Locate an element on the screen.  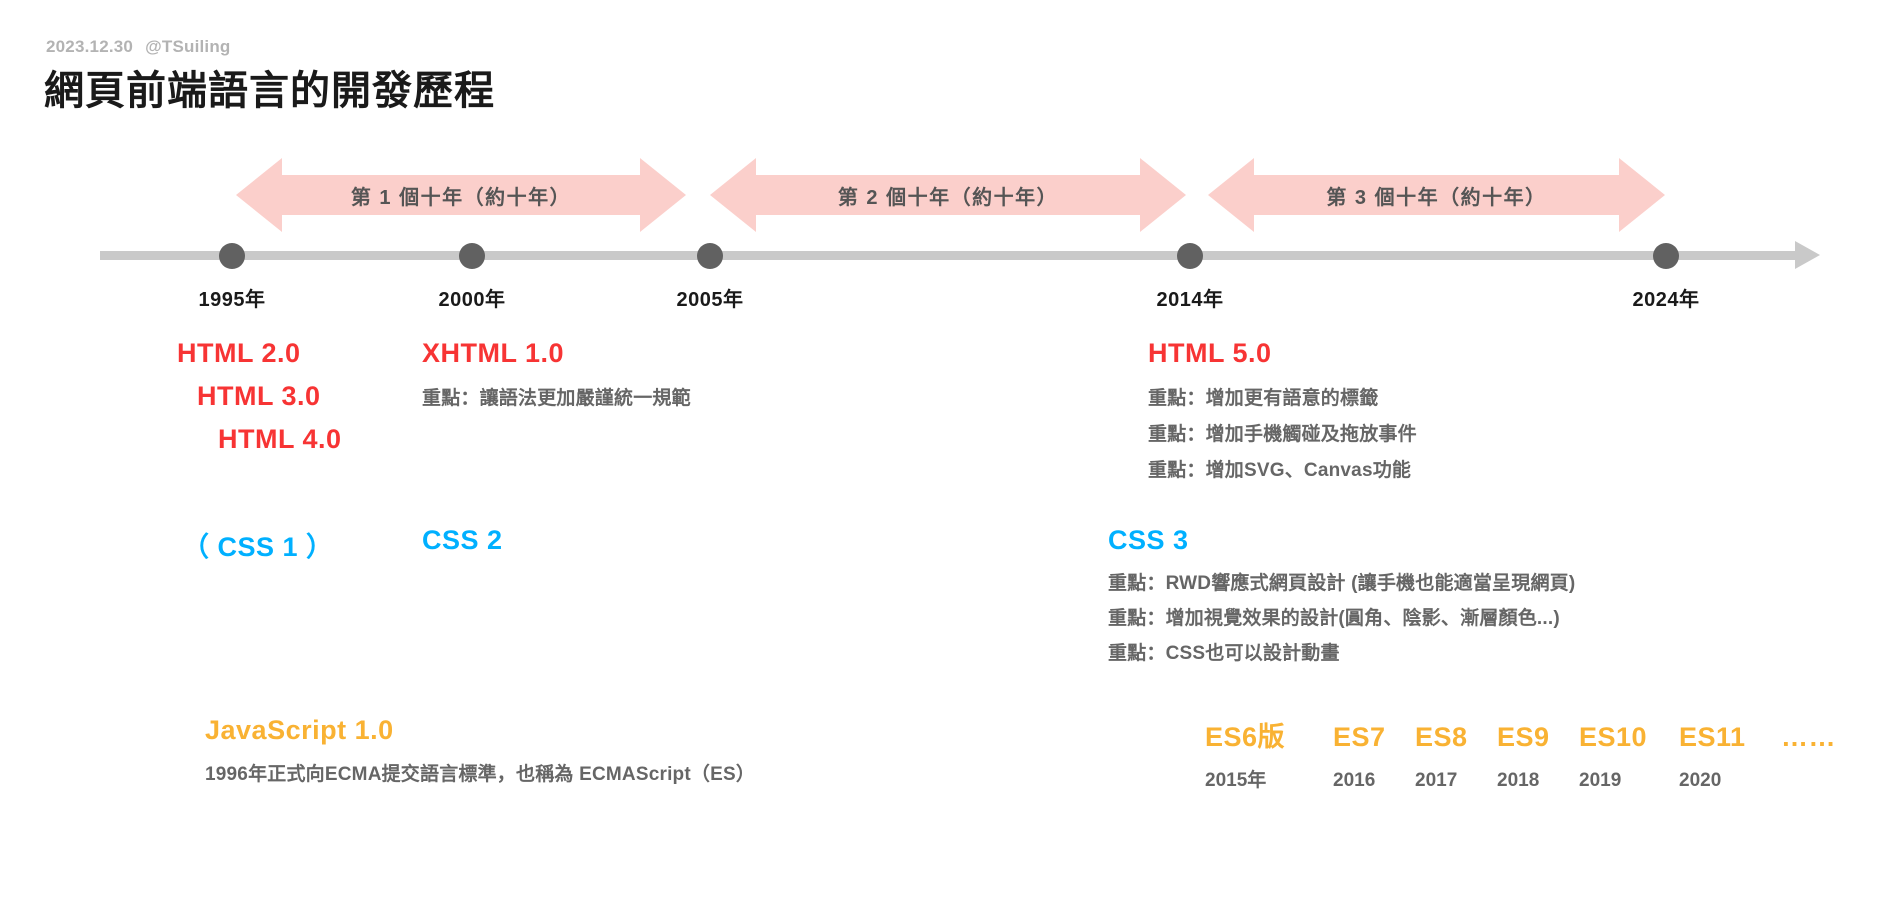
ecmascript-version-label: ES6版 is located at coordinates (1245, 737).